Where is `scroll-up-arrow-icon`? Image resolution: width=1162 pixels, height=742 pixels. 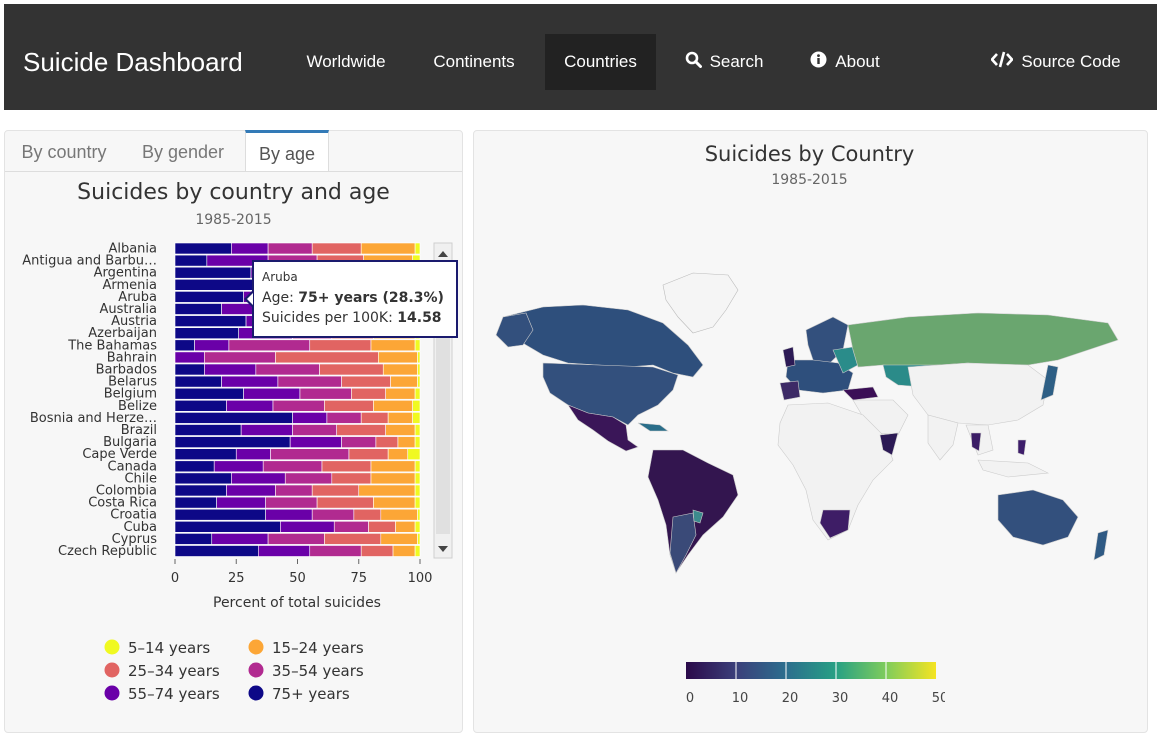
scroll-up-arrow-icon is located at coordinates (443, 254).